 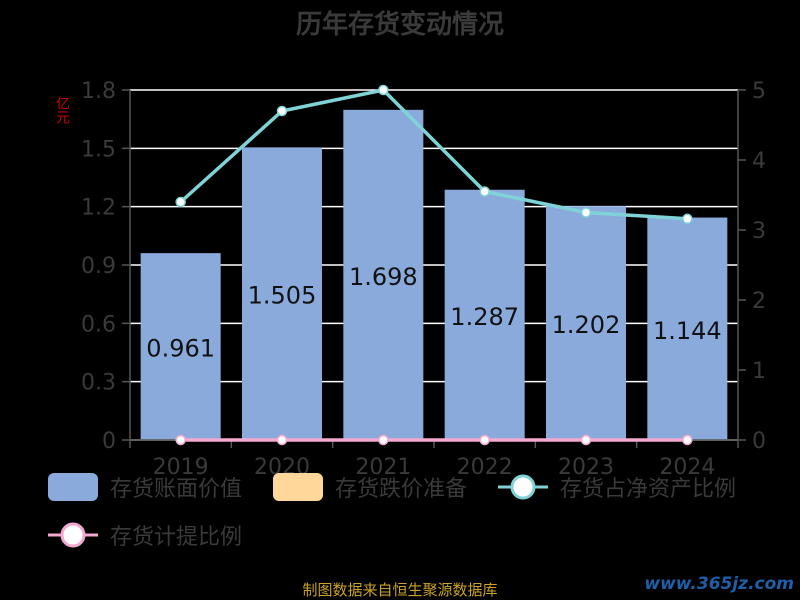 I want to click on line-net-asset-ratio, so click(x=433, y=154).